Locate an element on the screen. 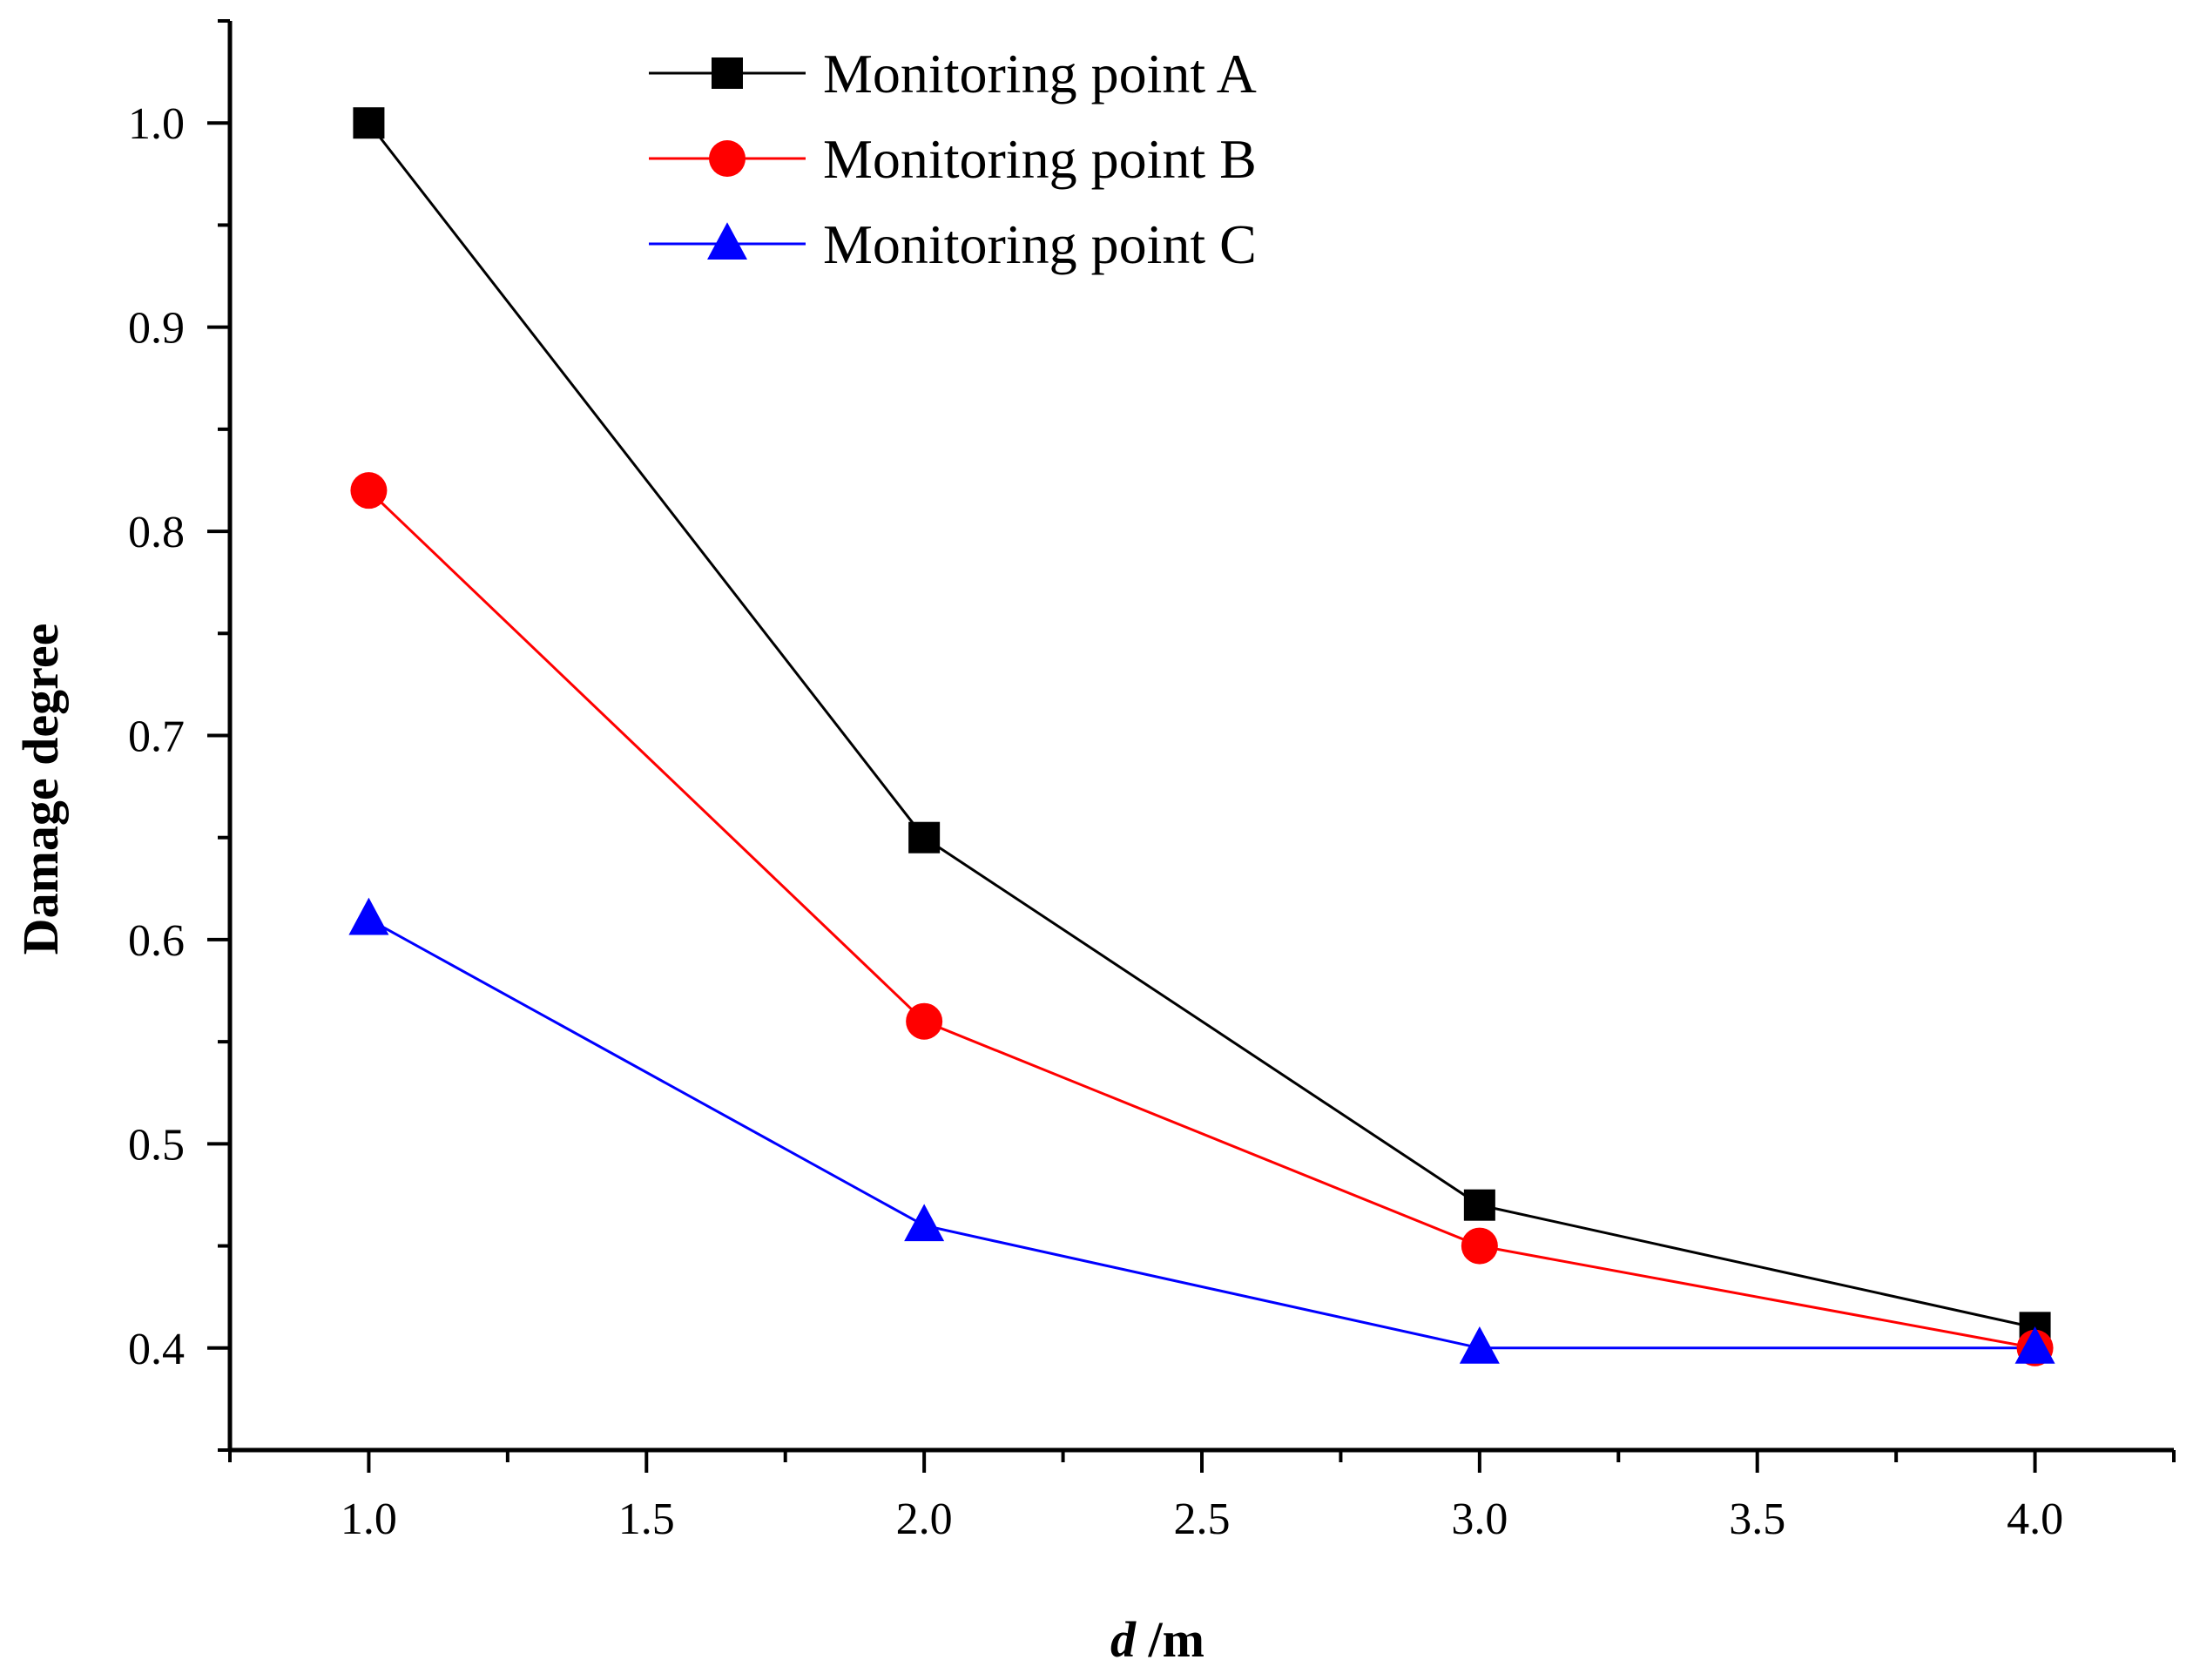 Image resolution: width=2193 pixels, height=1680 pixels. x-tick-label: 4.0 is located at coordinates (2035, 1519).